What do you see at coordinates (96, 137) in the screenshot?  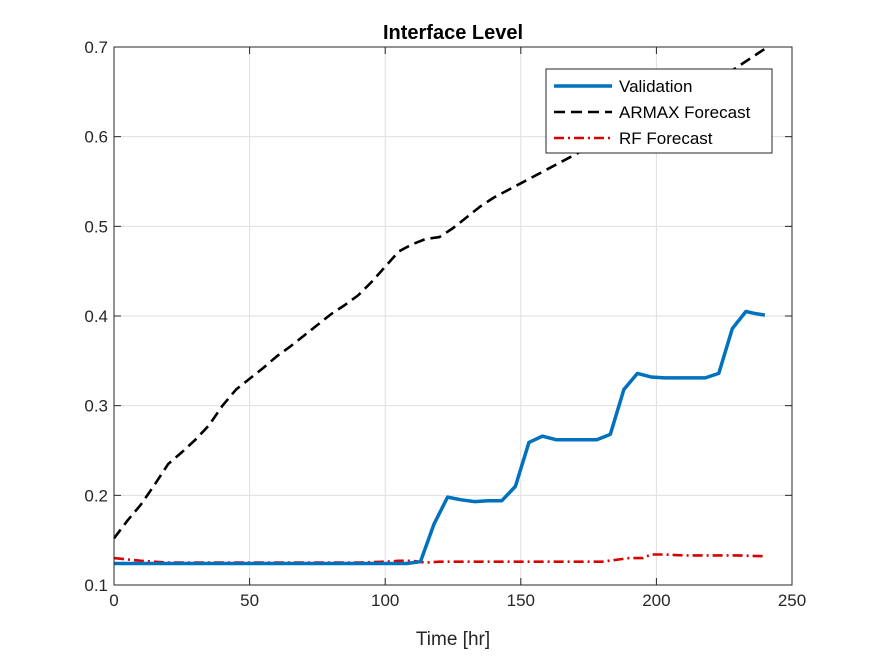 I see `y-tick-label: 0.6` at bounding box center [96, 137].